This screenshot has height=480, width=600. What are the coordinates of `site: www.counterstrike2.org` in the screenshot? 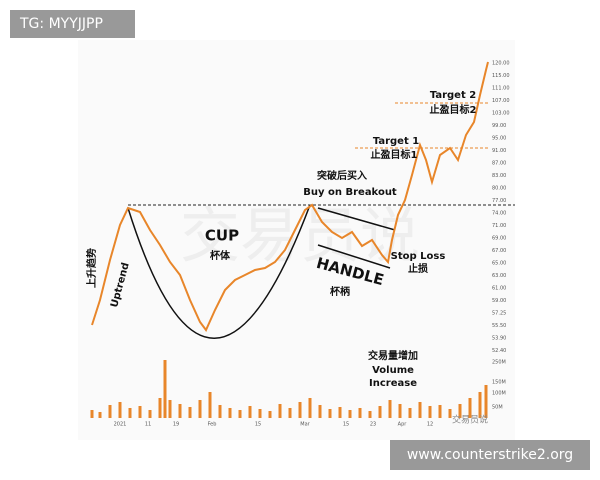 It's located at (490, 455).